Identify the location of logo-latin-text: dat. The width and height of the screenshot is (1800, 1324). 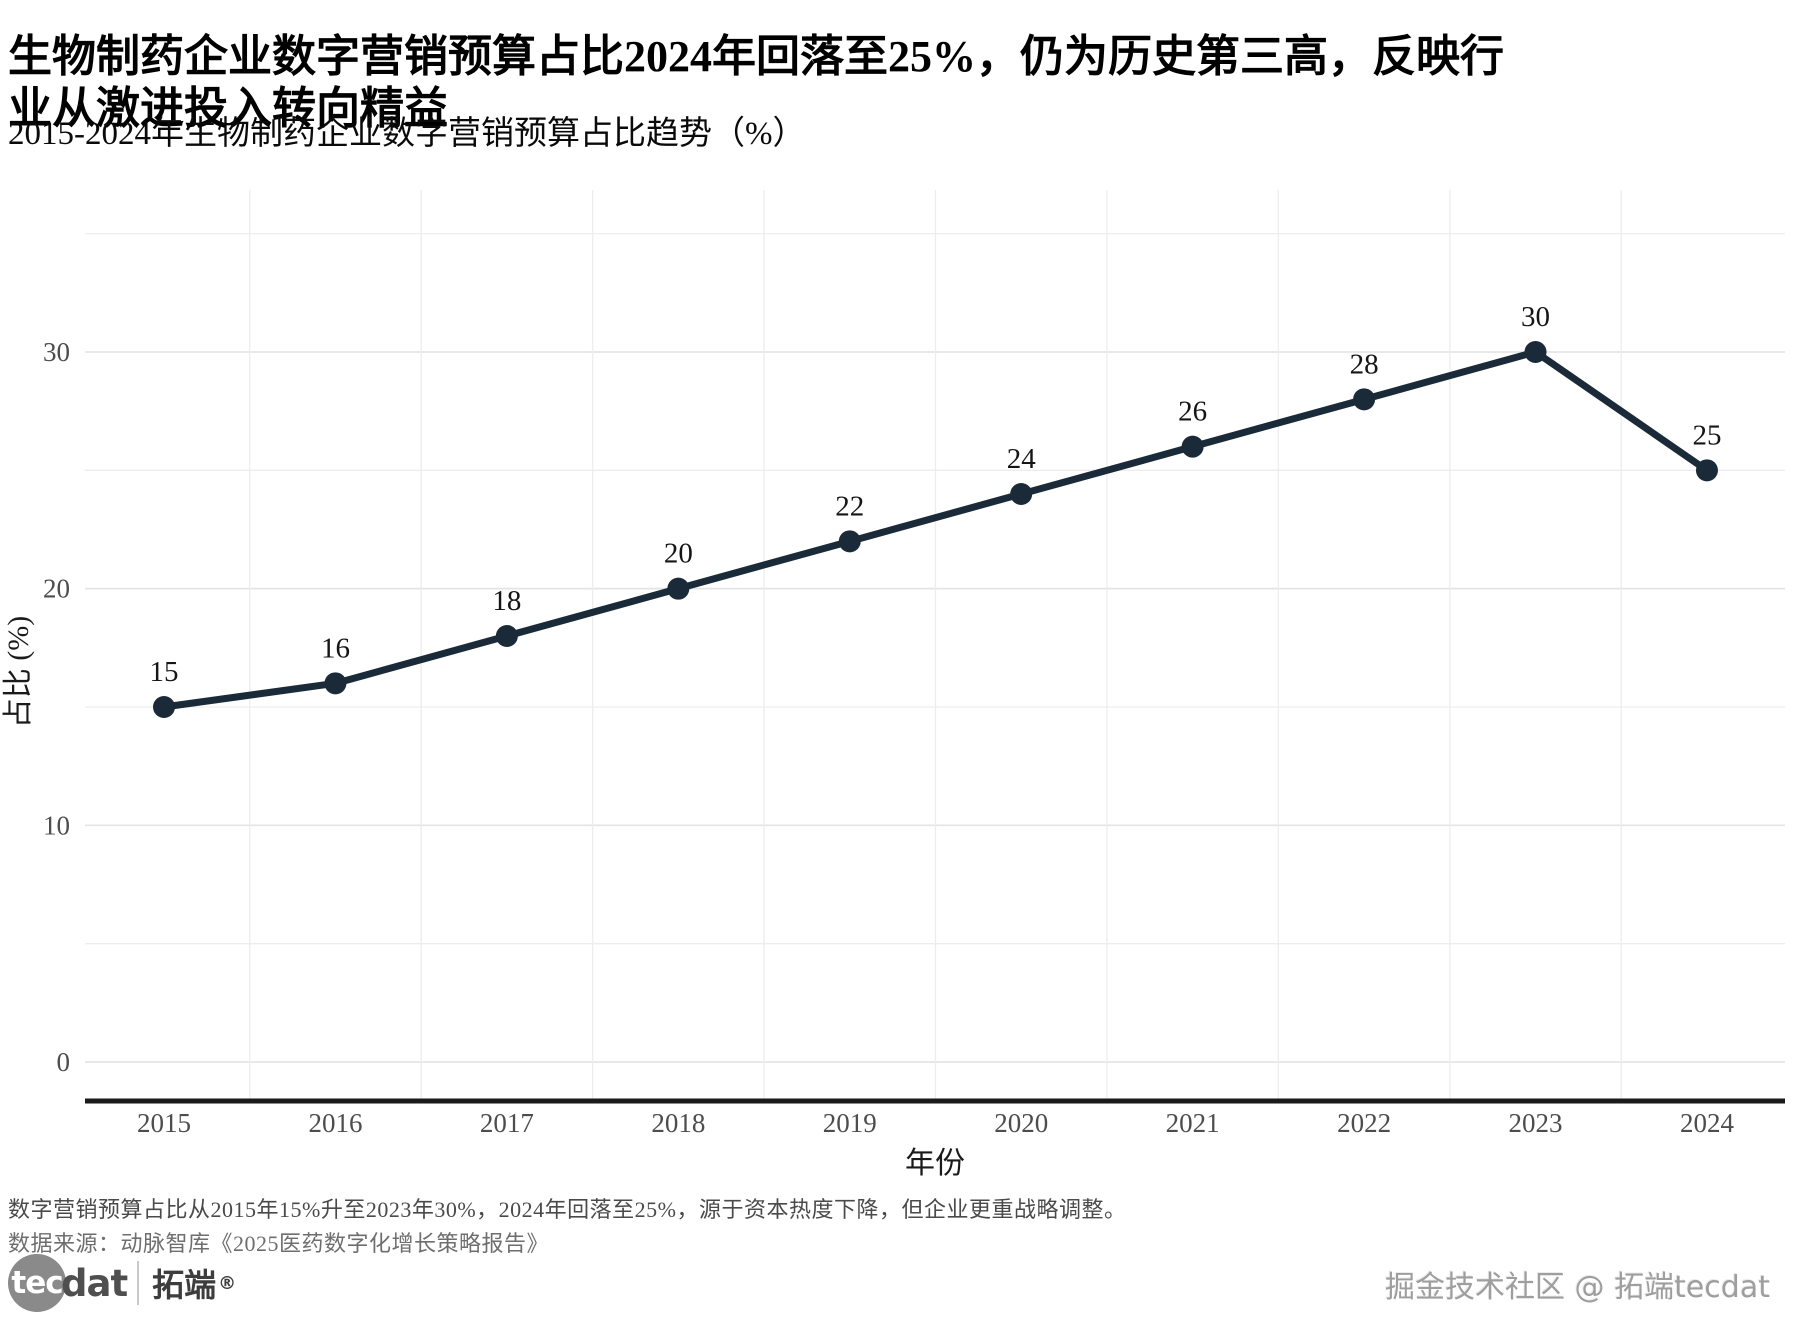
(94, 1283).